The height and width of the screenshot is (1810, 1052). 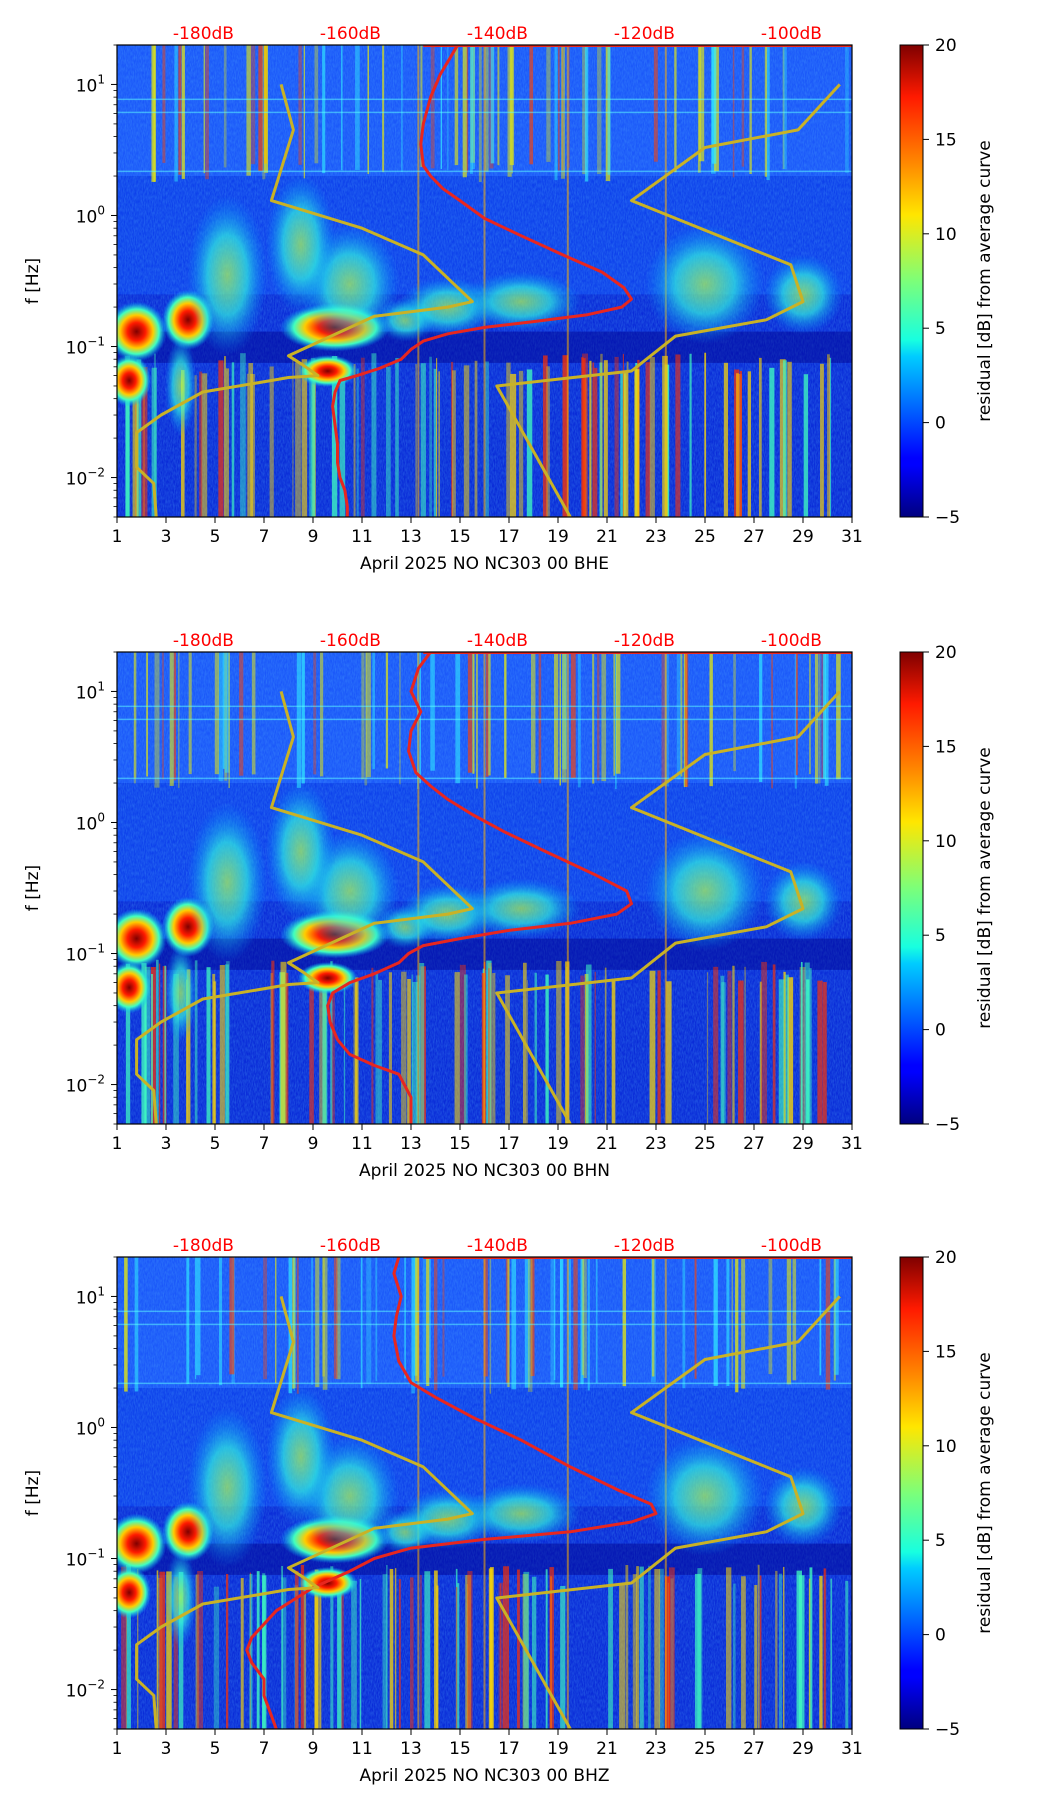 What do you see at coordinates (656, 1749) in the screenshot?
I see `x-tick-label: 23` at bounding box center [656, 1749].